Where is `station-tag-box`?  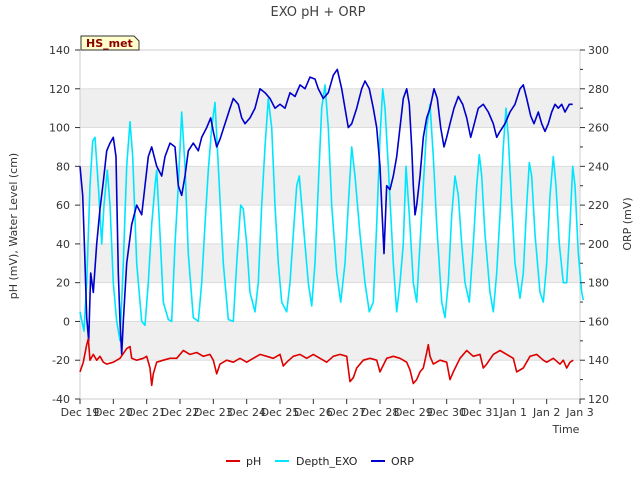
station-tag-box is located at coordinates (110, 43).